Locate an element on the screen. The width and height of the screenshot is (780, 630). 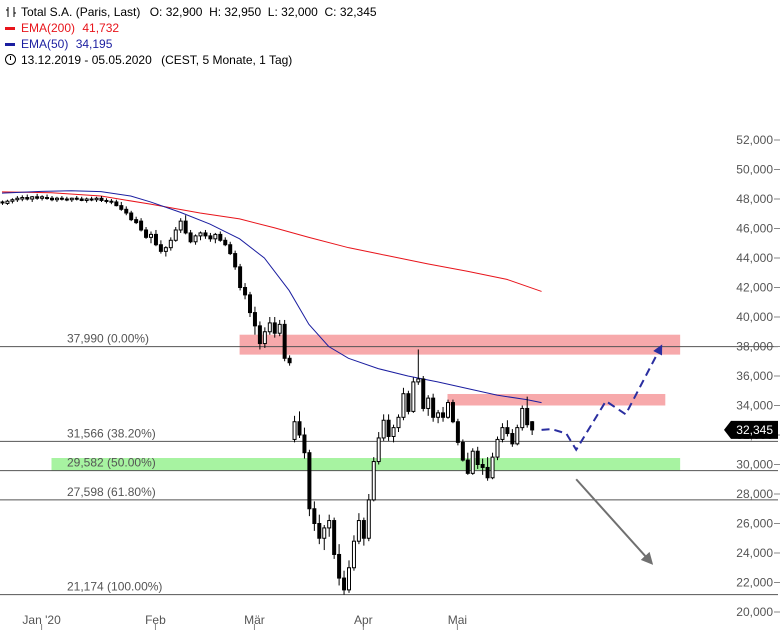
bearish-scenario-arrow is located at coordinates (614, 521).